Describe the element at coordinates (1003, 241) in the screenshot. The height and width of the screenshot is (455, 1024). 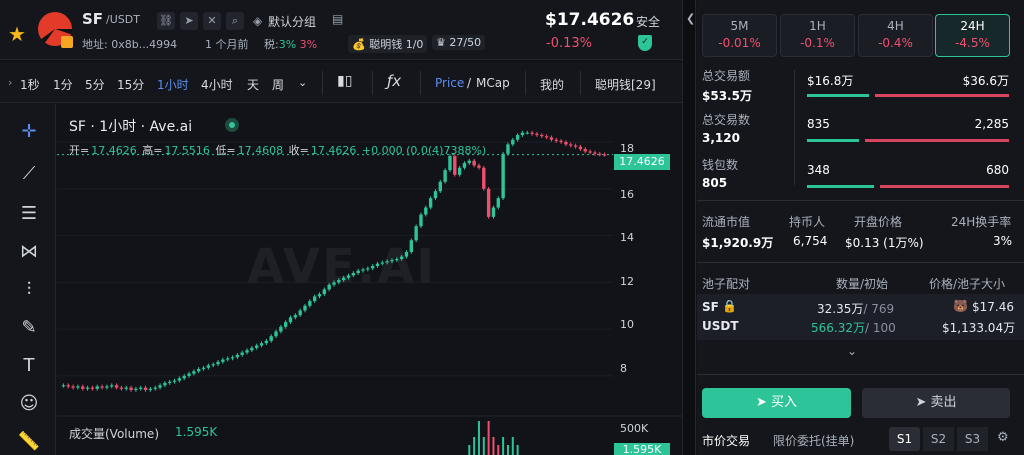
I see `turnover-value: 3%` at that location.